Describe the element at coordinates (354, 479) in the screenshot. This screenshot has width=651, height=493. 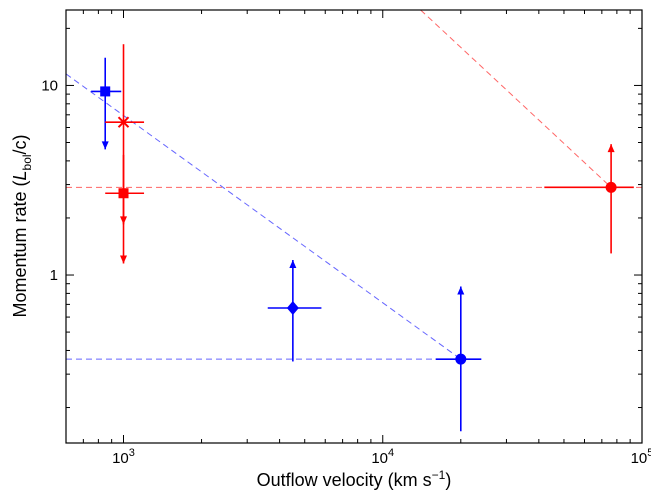
I see `x-axis-title: Outflow velocity (km s−1)` at that location.